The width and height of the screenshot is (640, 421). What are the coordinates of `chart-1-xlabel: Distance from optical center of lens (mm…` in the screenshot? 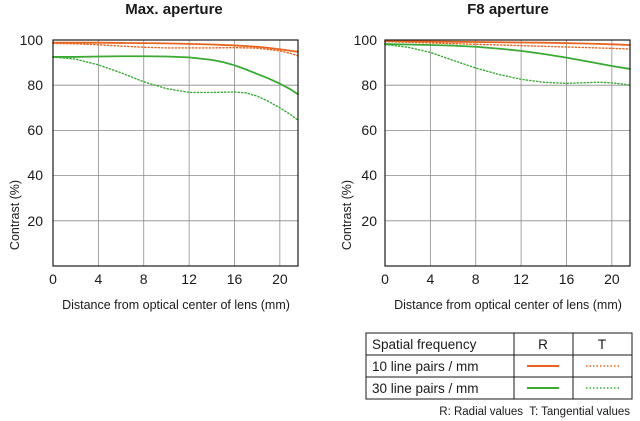 It's located at (176, 305).